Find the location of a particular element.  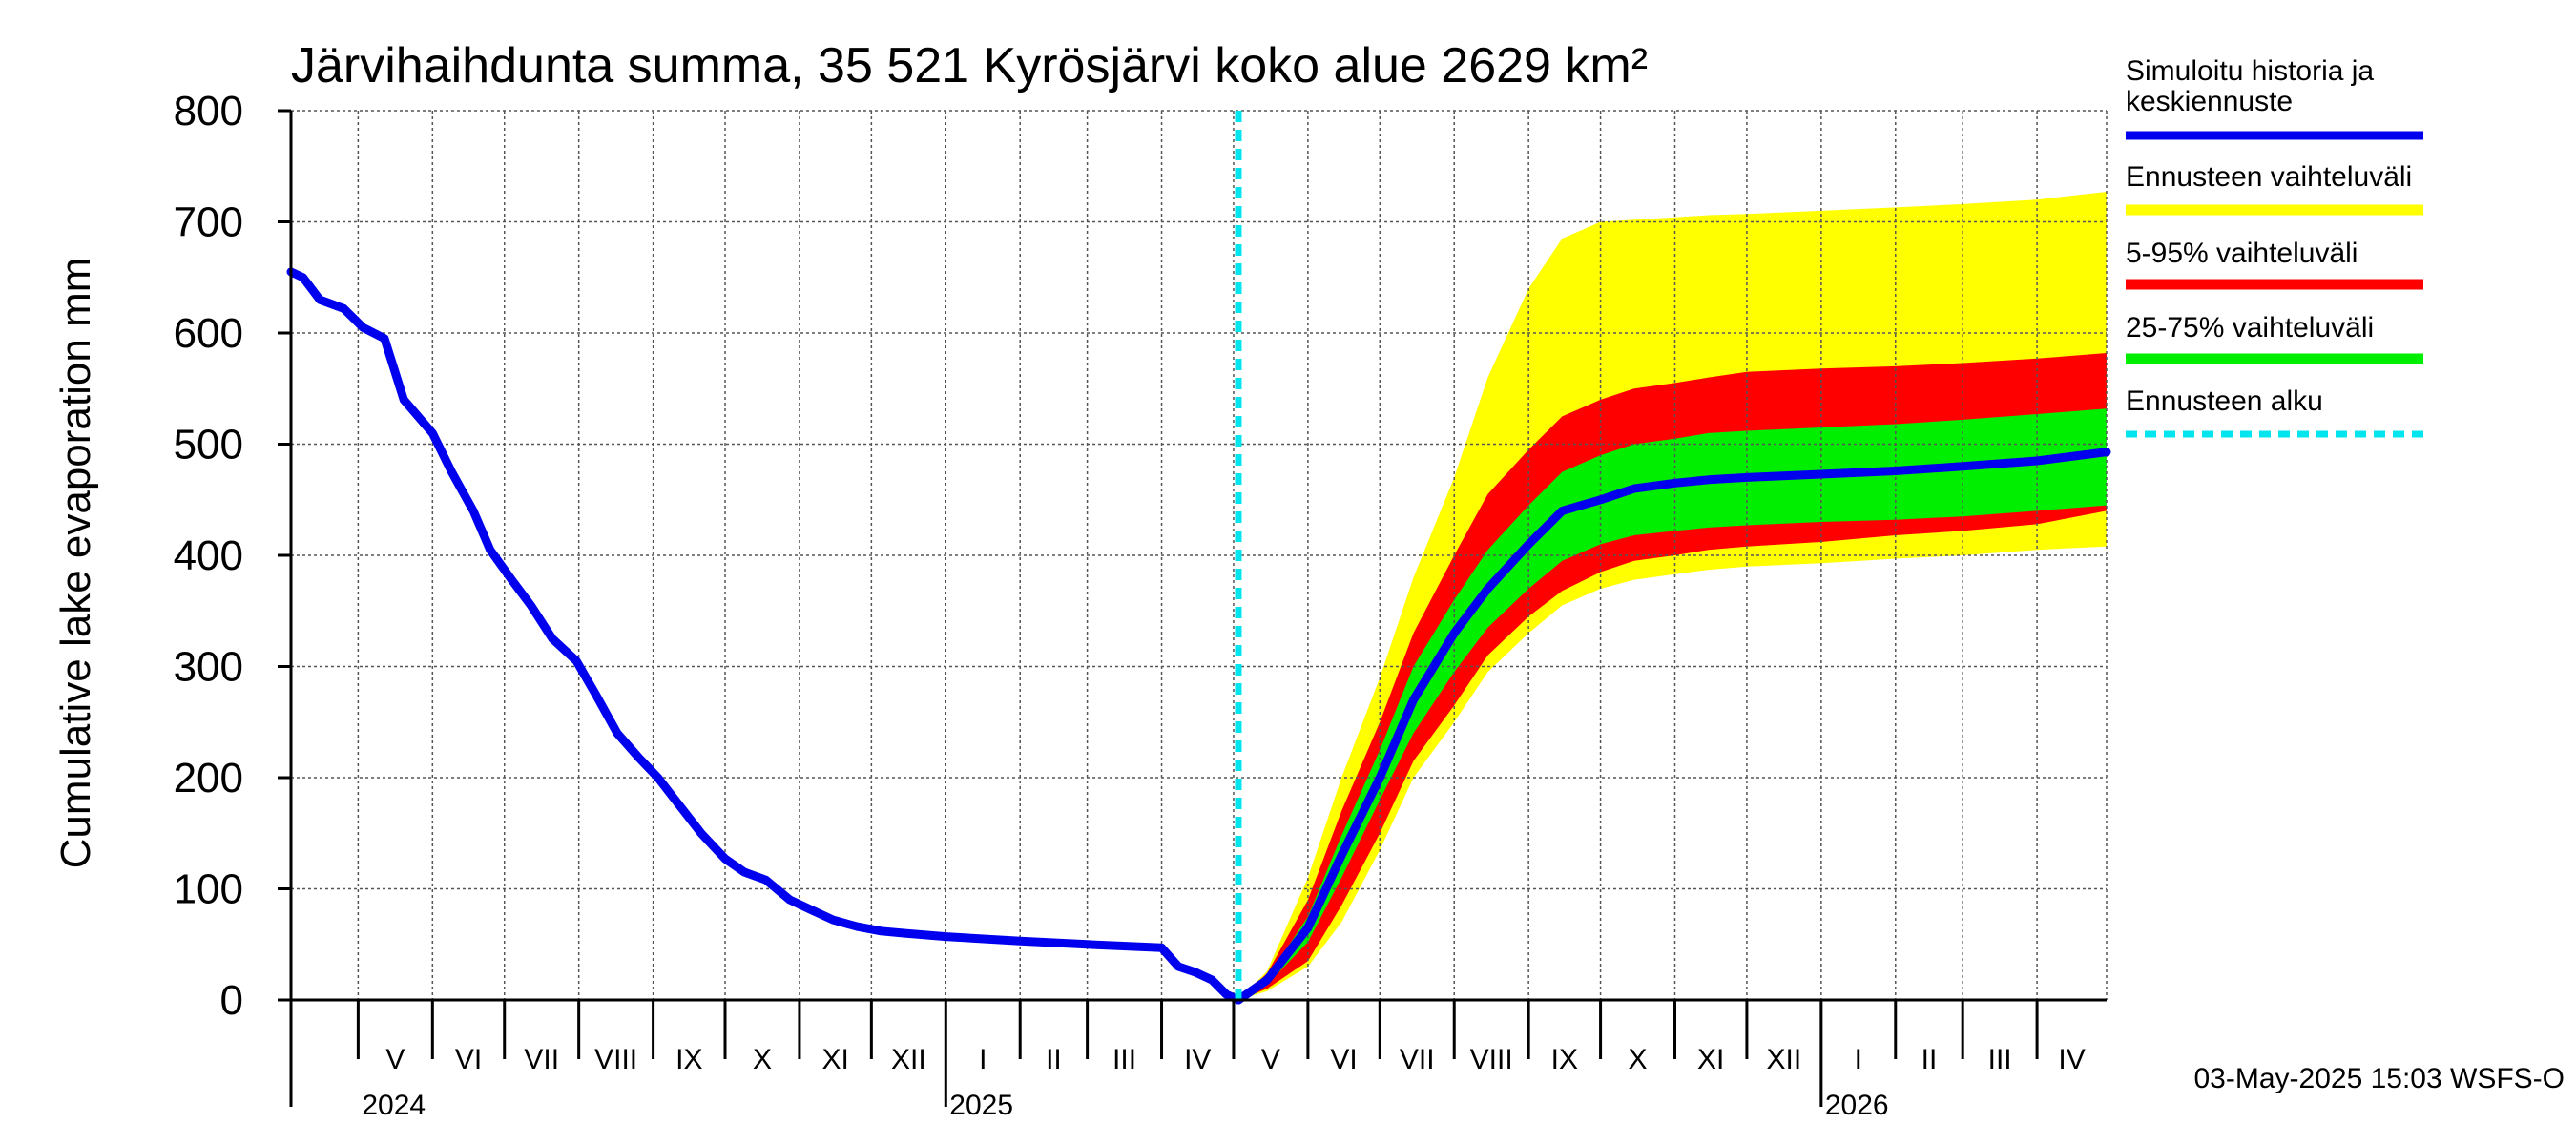

legend-label: 5-95% vaihteluväli is located at coordinates (2242, 254).